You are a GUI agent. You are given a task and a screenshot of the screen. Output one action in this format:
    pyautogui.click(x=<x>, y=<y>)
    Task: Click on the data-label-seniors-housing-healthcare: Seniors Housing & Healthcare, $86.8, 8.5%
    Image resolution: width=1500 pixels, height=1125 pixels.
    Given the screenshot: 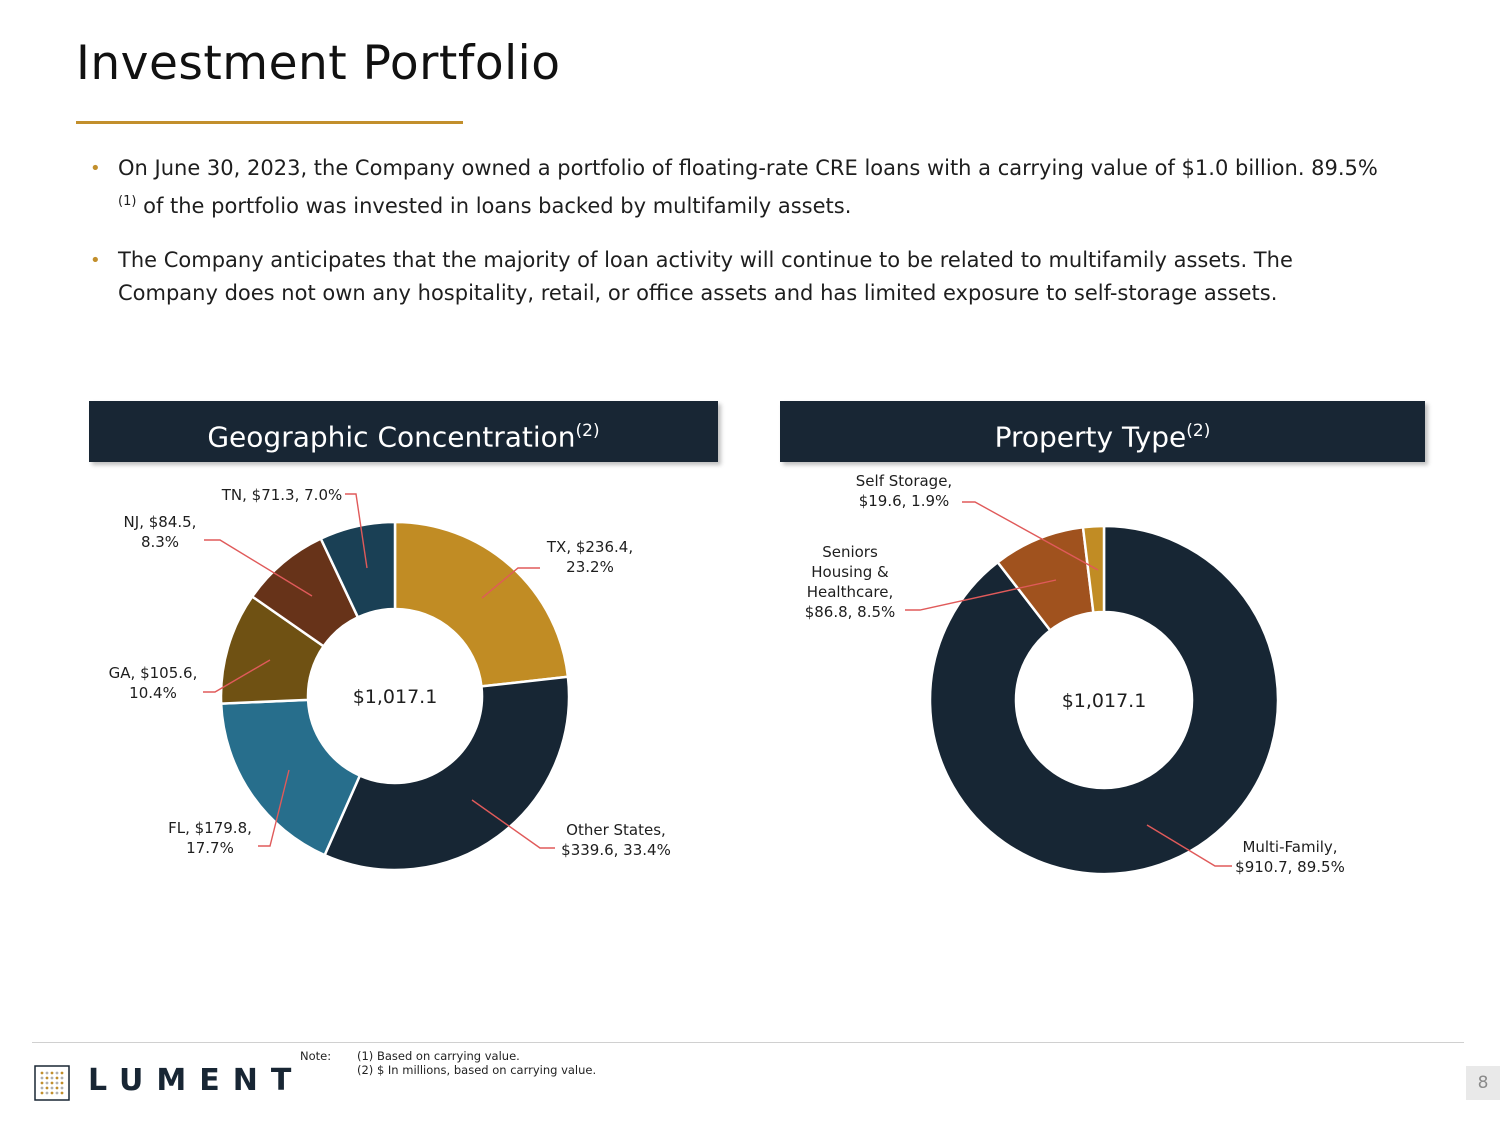 What is the action you would take?
    pyautogui.click(x=850, y=582)
    